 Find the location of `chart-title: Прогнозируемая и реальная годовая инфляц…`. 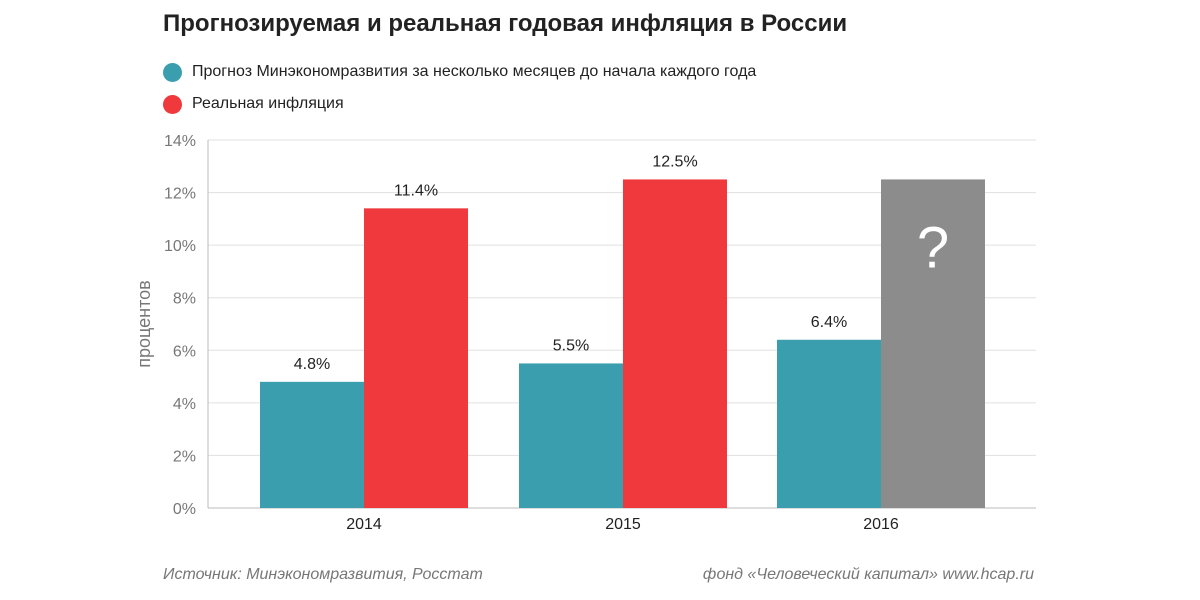

chart-title: Прогнозируемая и реальная годовая инфляц… is located at coordinates (505, 23).